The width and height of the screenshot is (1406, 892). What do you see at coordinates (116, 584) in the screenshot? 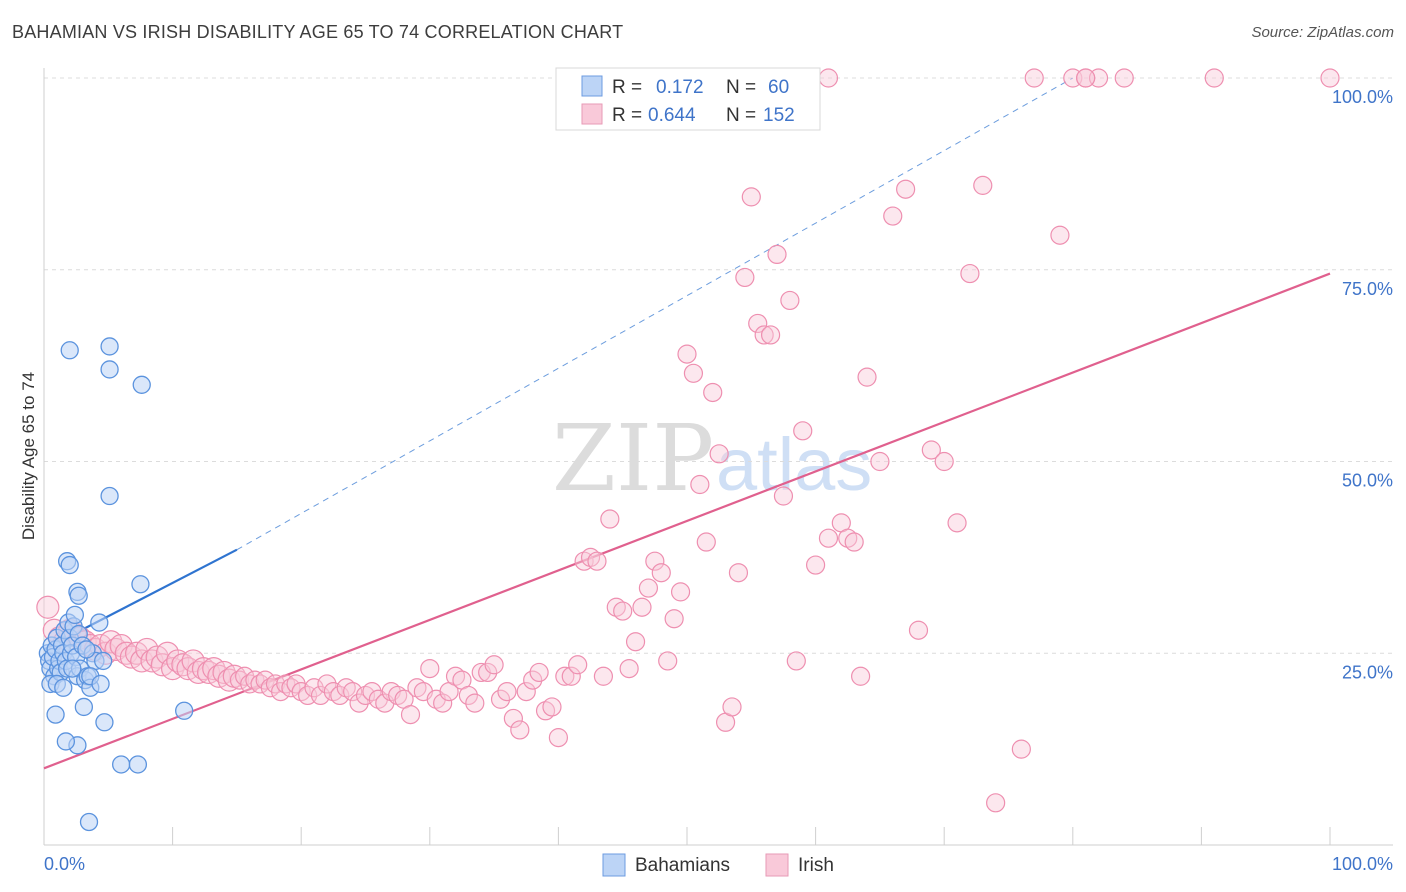
I see `bahamian-points` at bounding box center [116, 584].